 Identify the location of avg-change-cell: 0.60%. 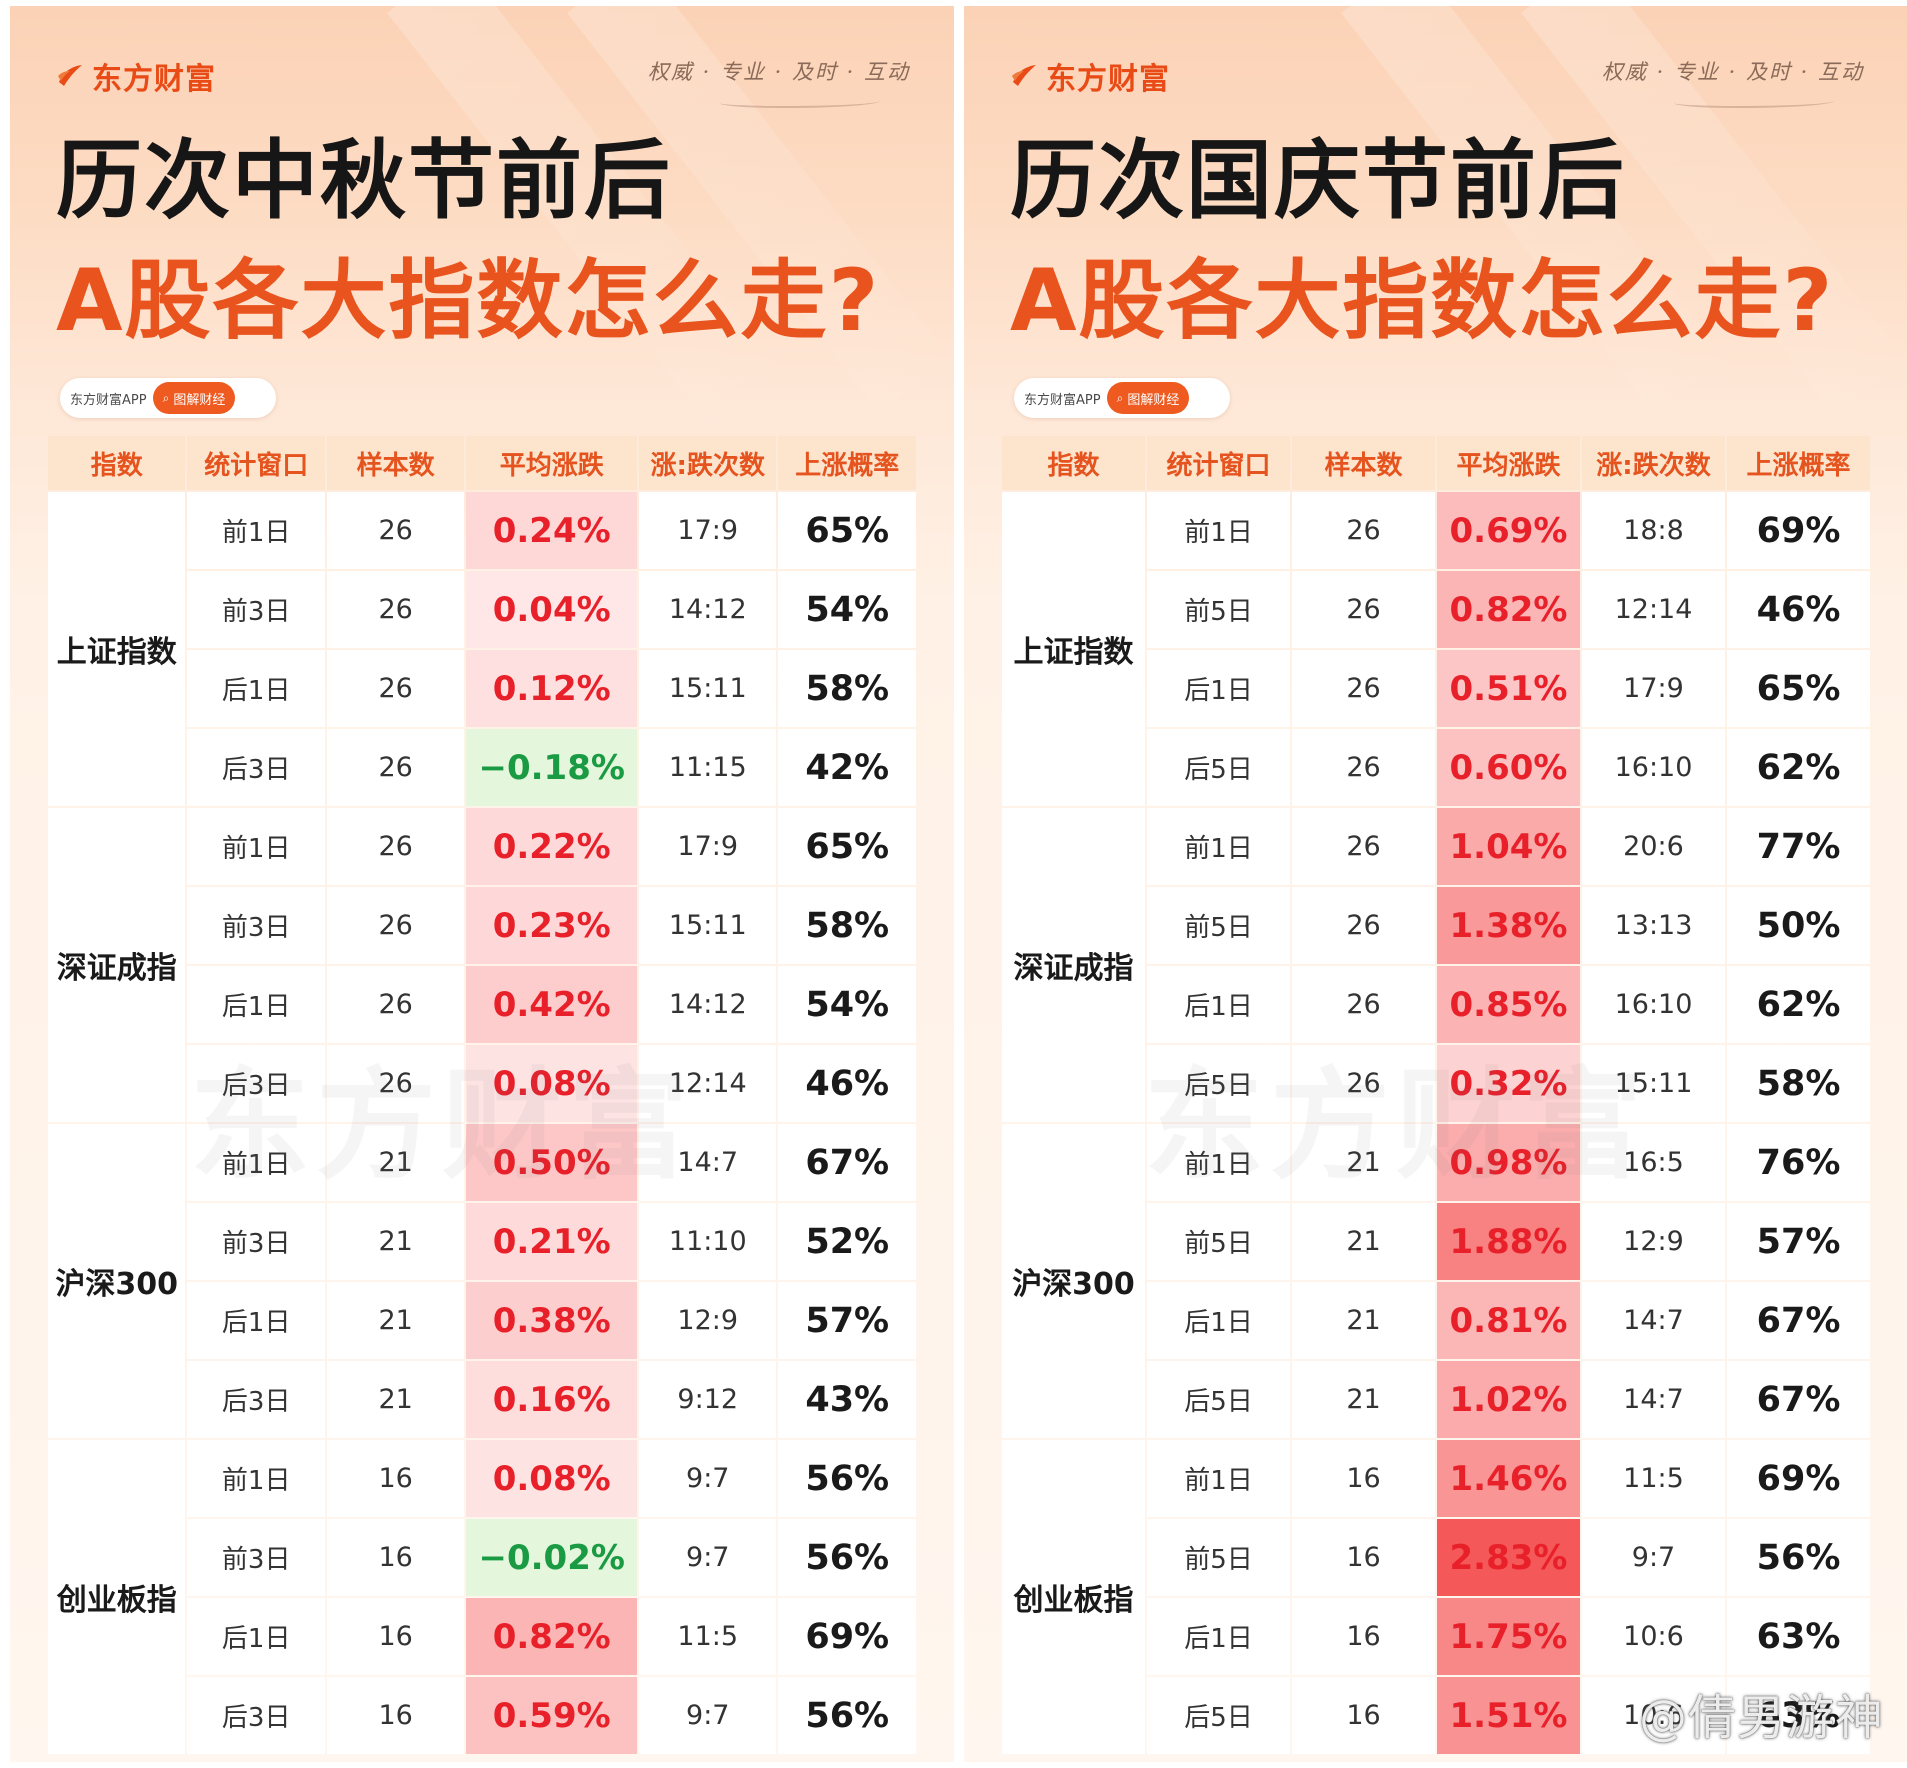
(1508, 767).